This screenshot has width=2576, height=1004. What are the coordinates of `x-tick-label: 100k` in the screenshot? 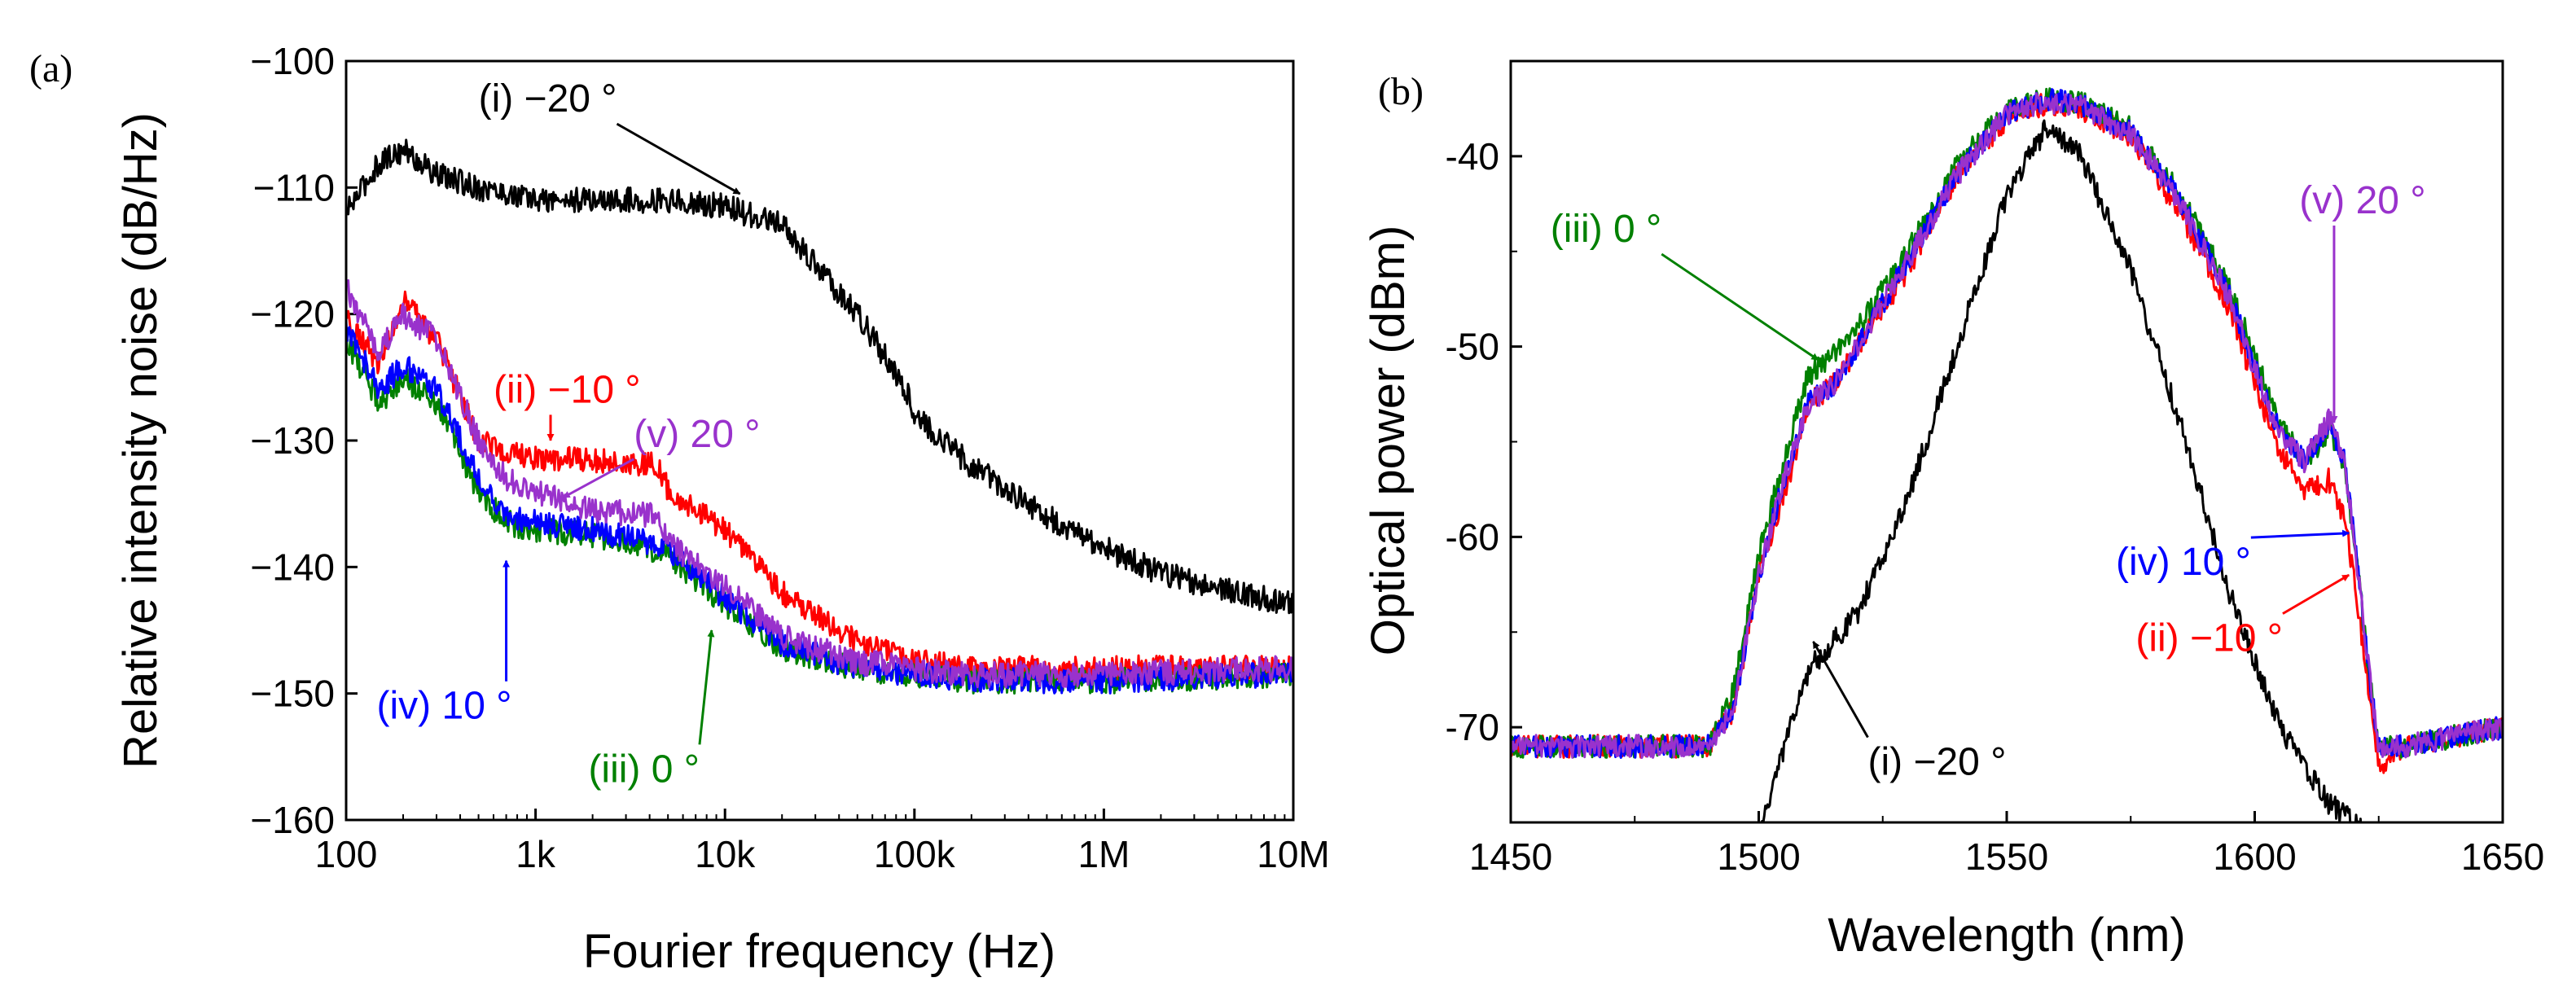 It's located at (915, 854).